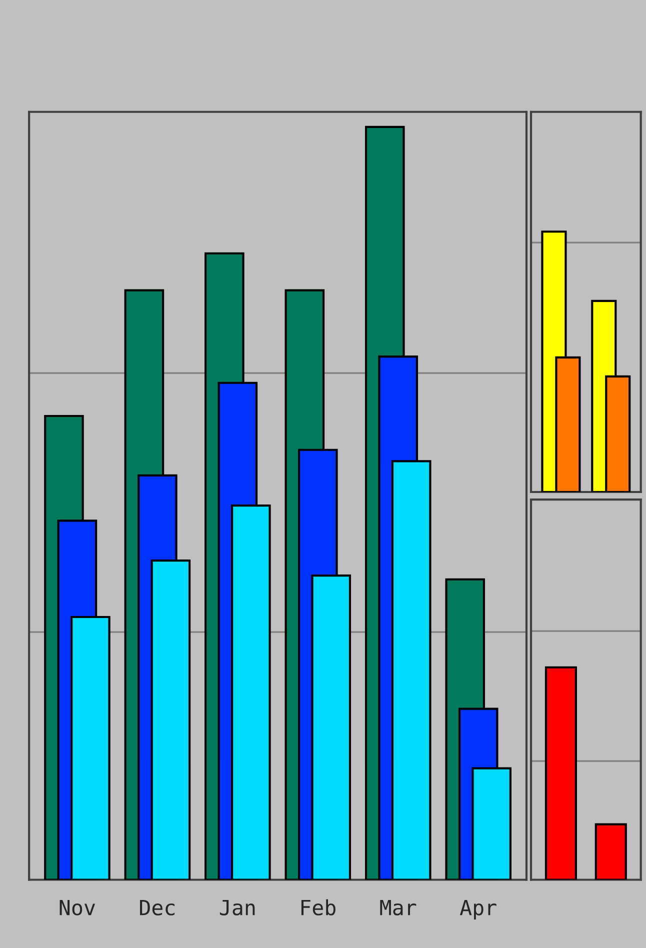  What do you see at coordinates (237, 908) in the screenshot?
I see `x-tick-label: Jan` at bounding box center [237, 908].